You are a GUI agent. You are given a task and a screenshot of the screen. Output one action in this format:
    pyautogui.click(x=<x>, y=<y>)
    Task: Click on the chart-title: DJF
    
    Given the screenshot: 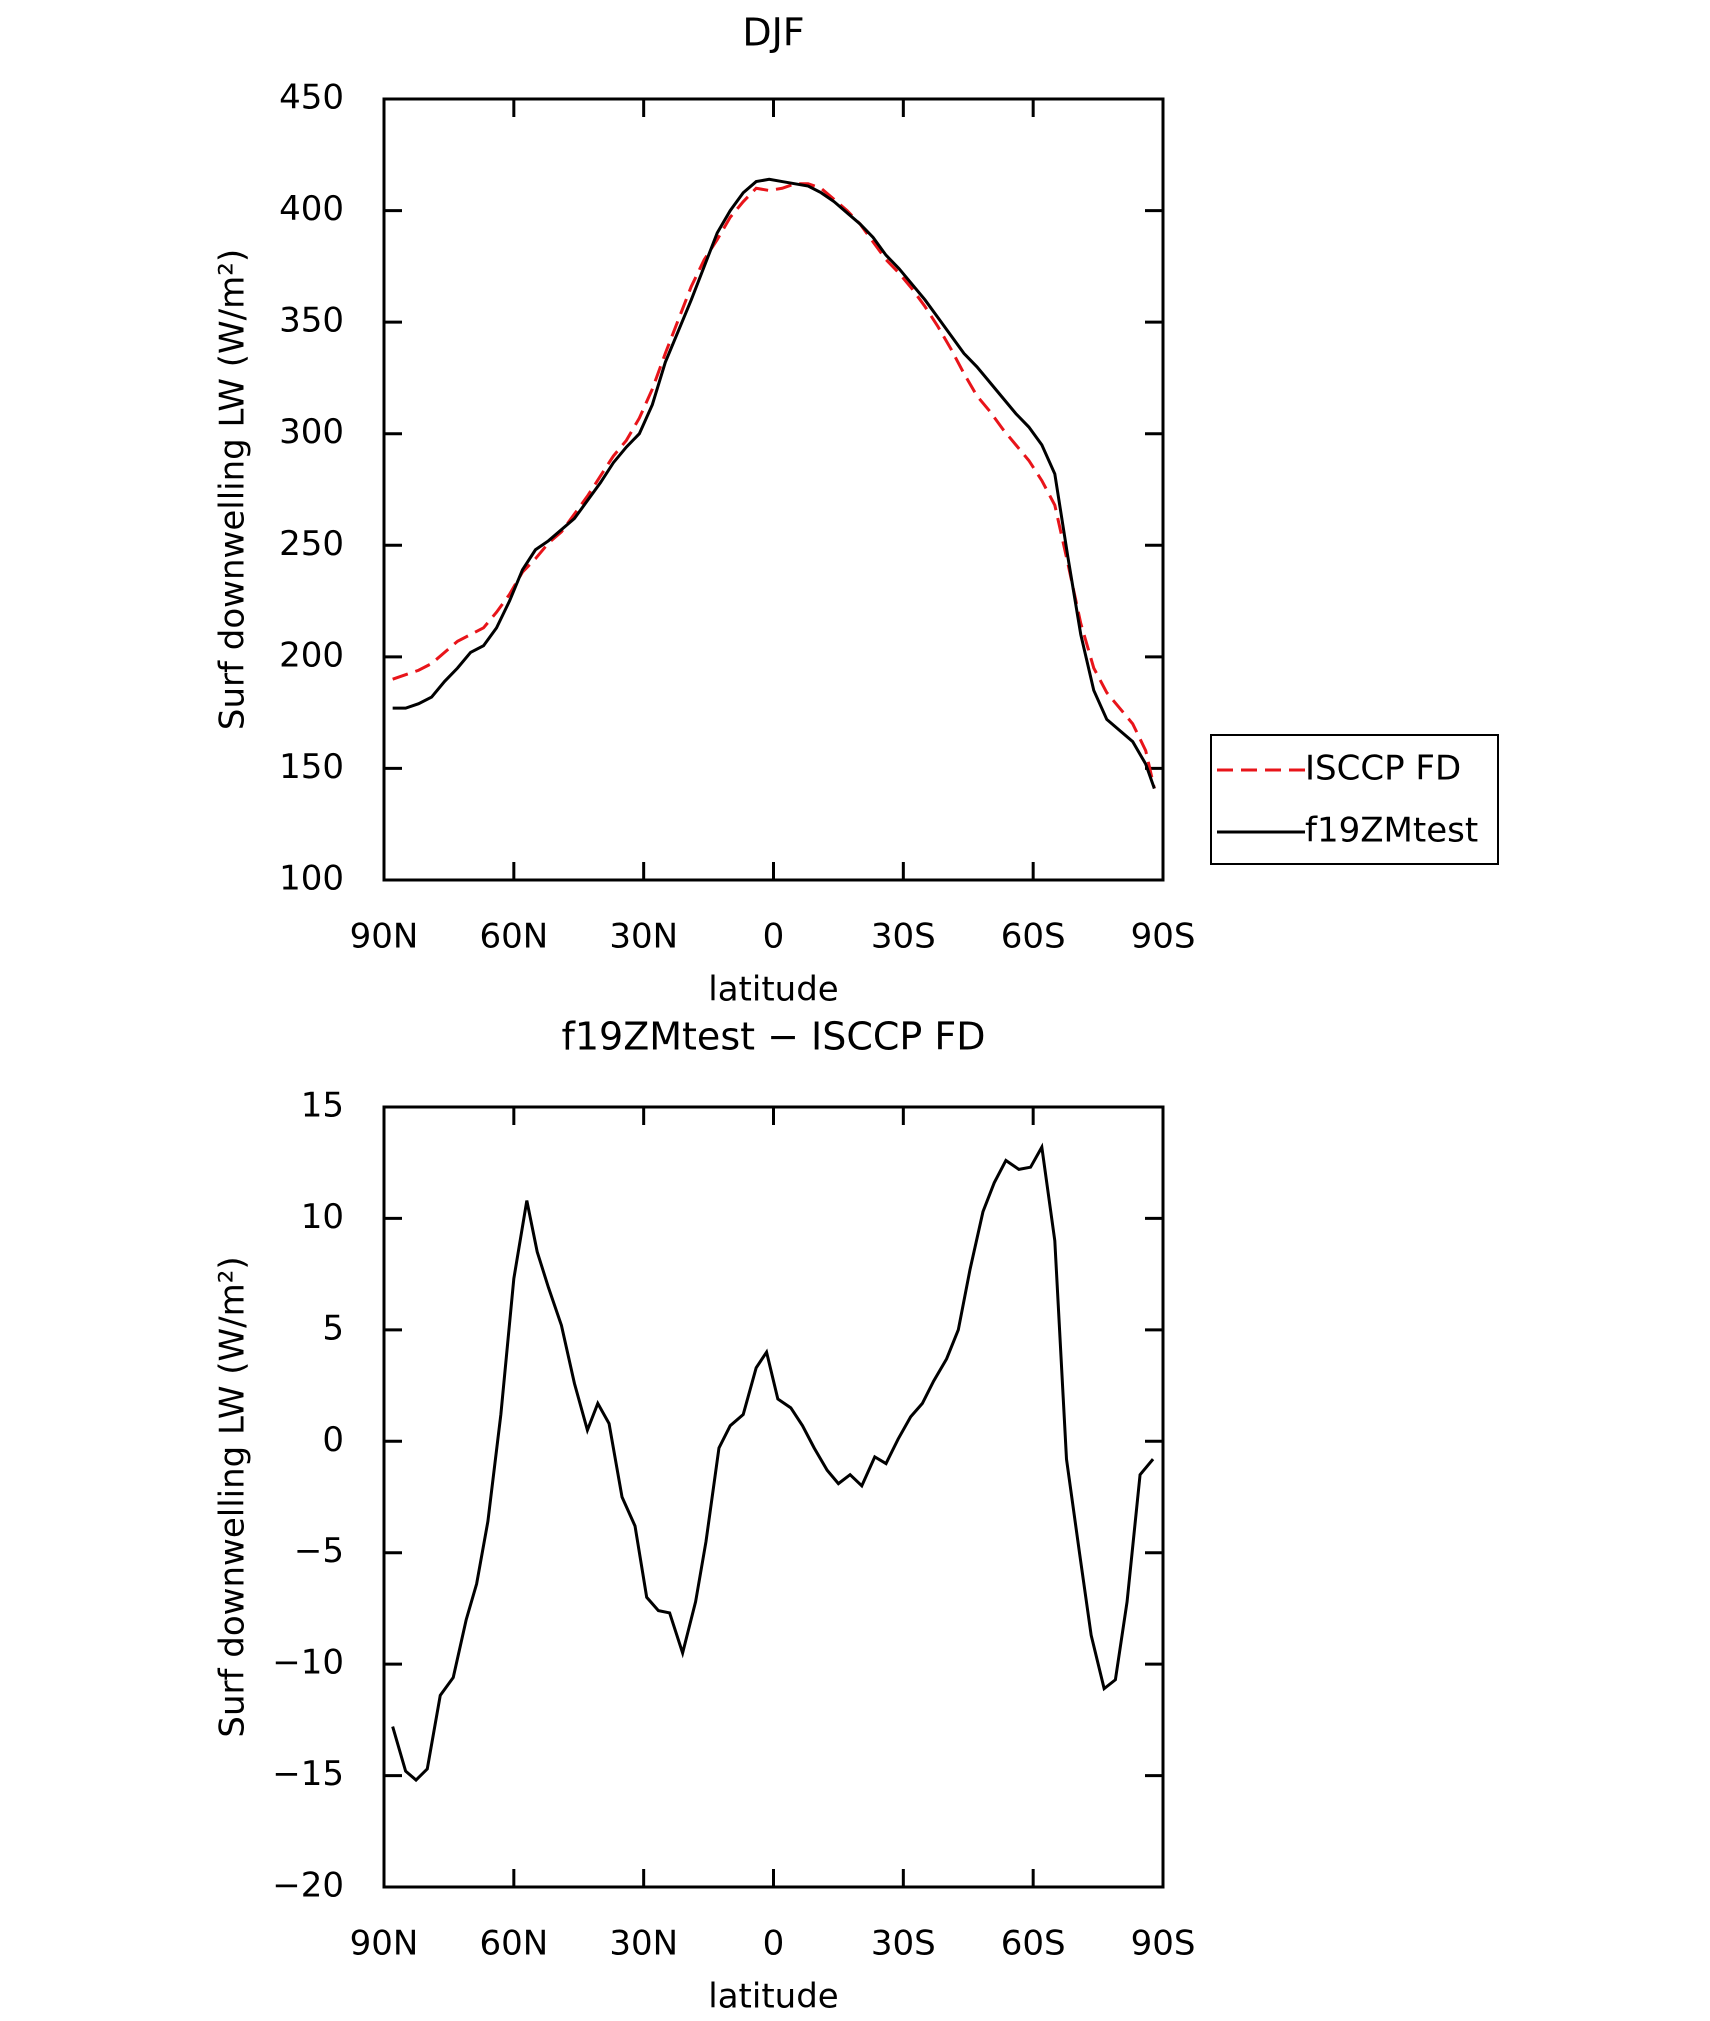 What is the action you would take?
    pyautogui.click(x=773, y=33)
    